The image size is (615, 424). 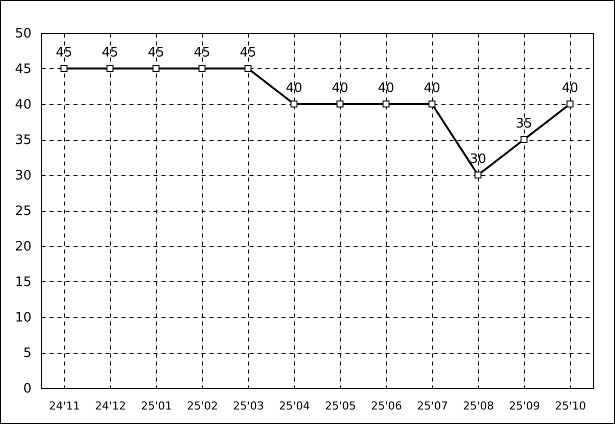 I want to click on data-label: 35, so click(x=524, y=124).